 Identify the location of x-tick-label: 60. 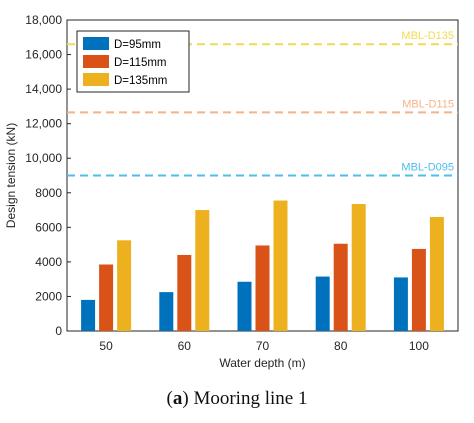
(185, 346).